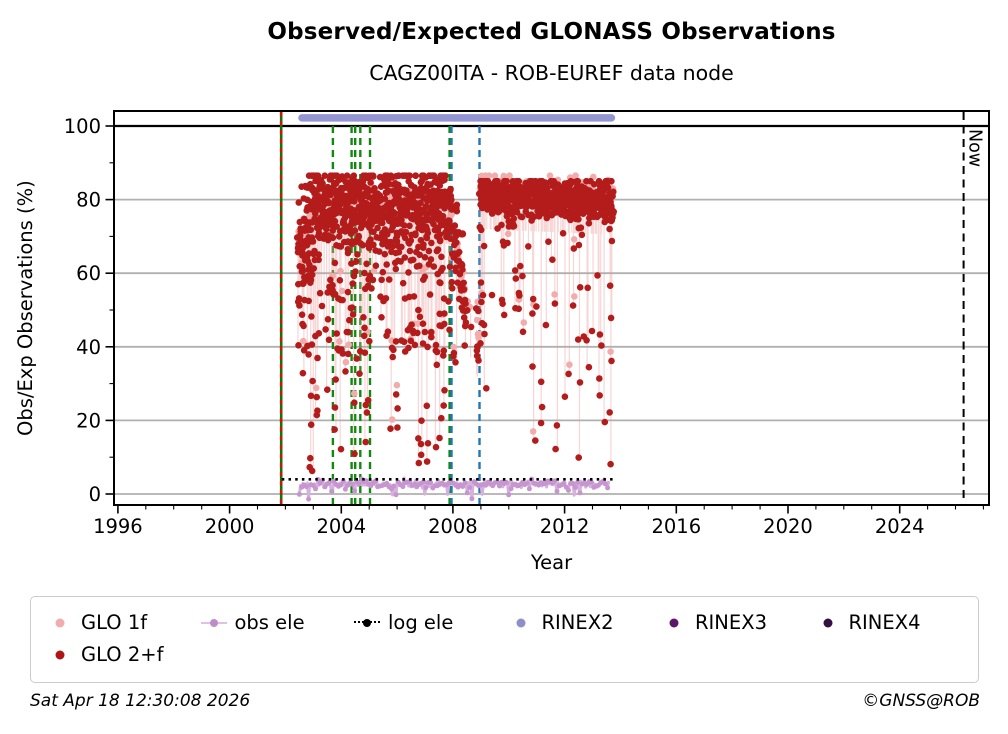 This screenshot has width=1008, height=734. Describe the element at coordinates (551, 32) in the screenshot. I see `page-title: Observed/Expected GLONASS Observations` at that location.